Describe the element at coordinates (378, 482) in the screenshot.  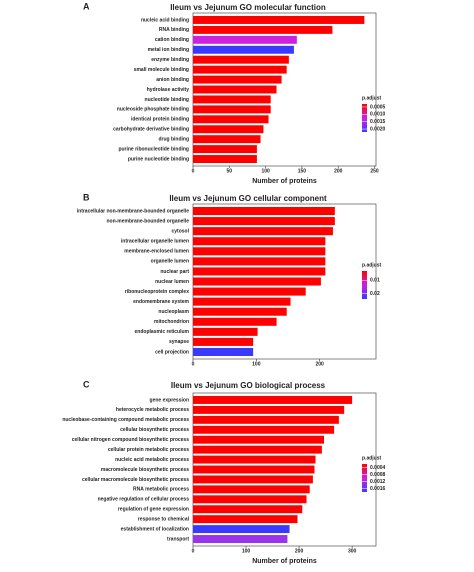
I see `colorbar-label: 0.0012` at that location.